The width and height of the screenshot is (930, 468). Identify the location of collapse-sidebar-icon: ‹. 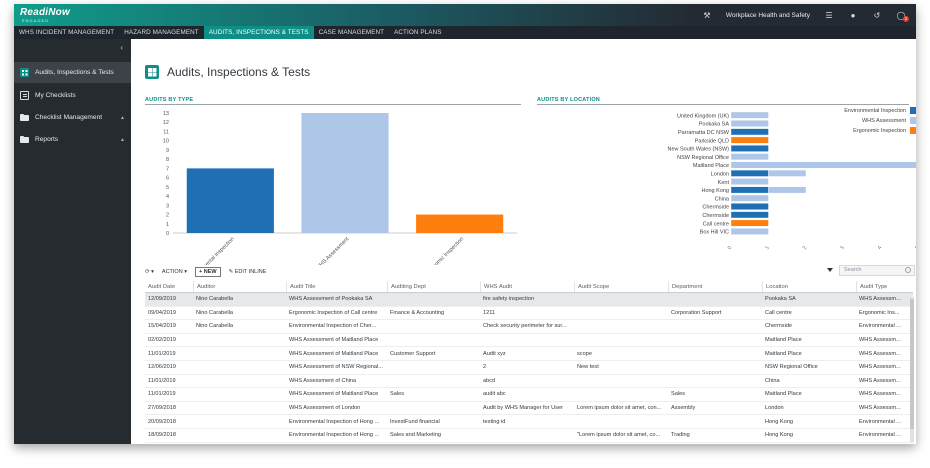
(121, 47).